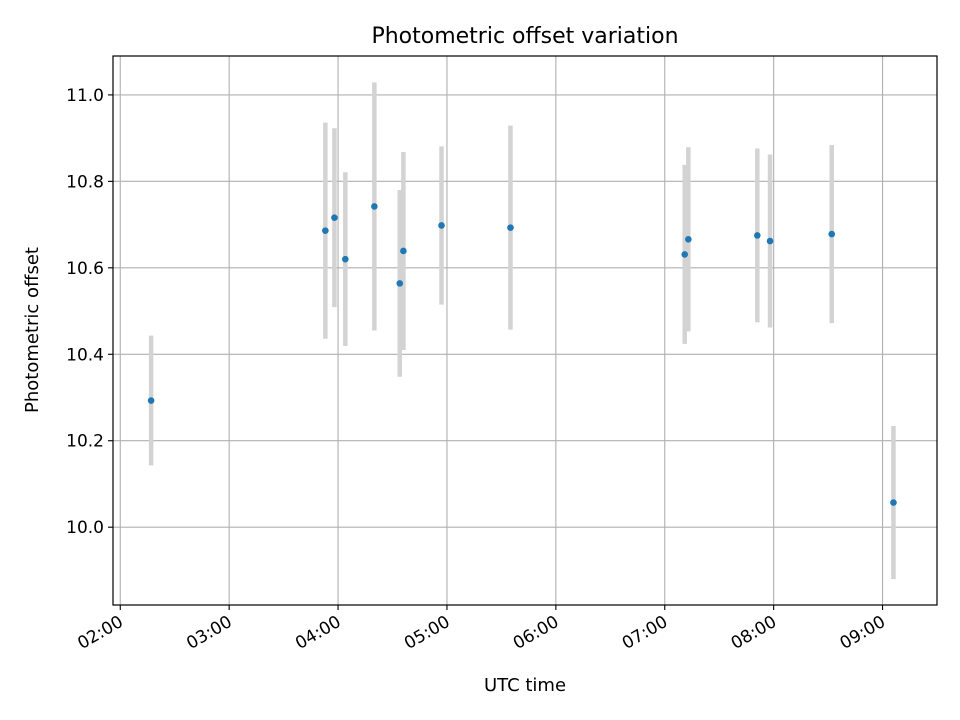  What do you see at coordinates (85, 269) in the screenshot?
I see `y-tick-label: 10.6` at bounding box center [85, 269].